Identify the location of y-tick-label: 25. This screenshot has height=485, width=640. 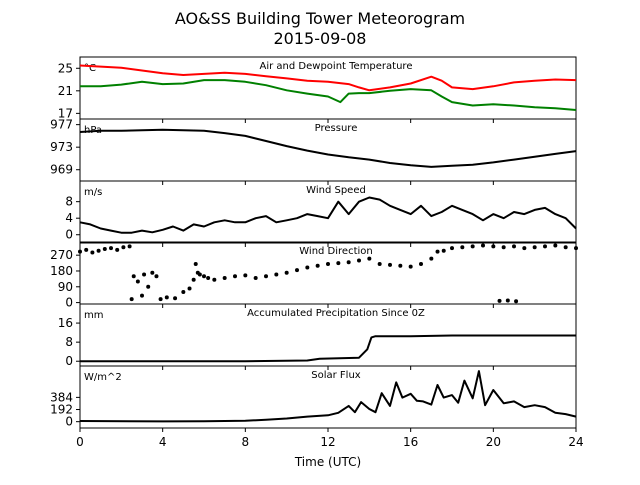
(65, 68).